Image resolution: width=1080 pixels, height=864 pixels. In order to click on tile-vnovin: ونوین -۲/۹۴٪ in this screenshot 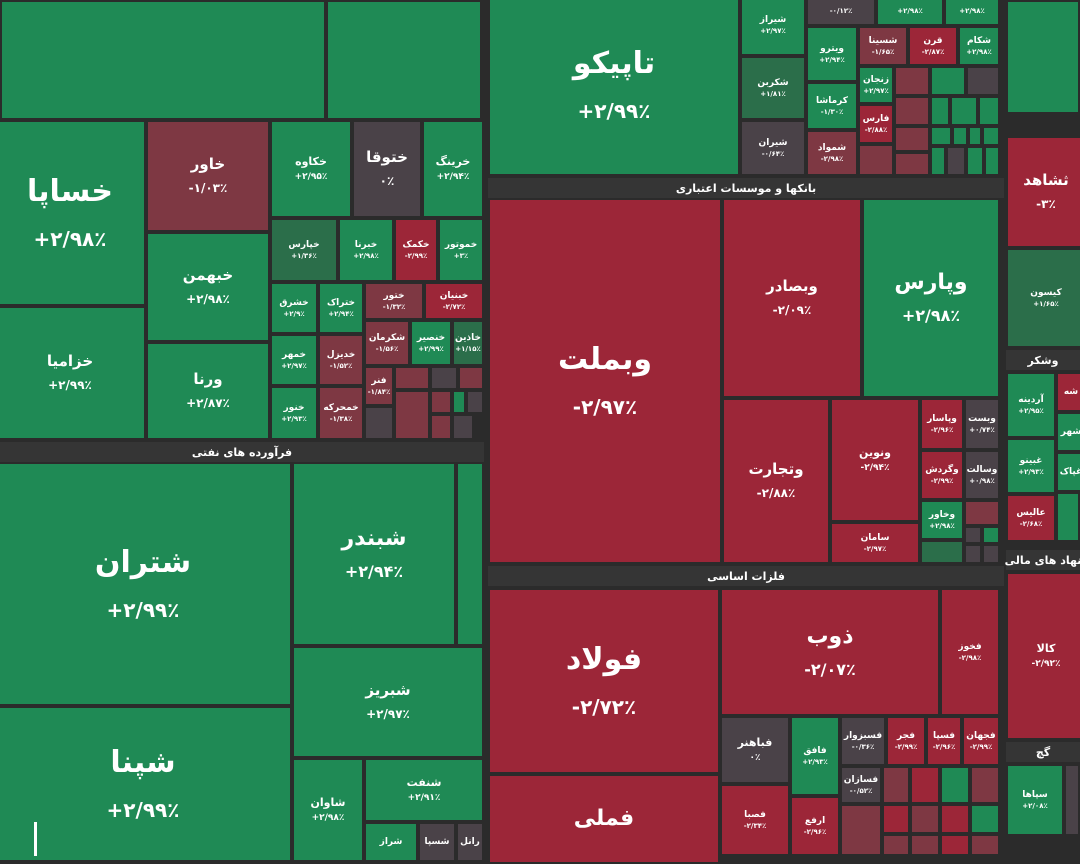, I will do `click(875, 460)`.